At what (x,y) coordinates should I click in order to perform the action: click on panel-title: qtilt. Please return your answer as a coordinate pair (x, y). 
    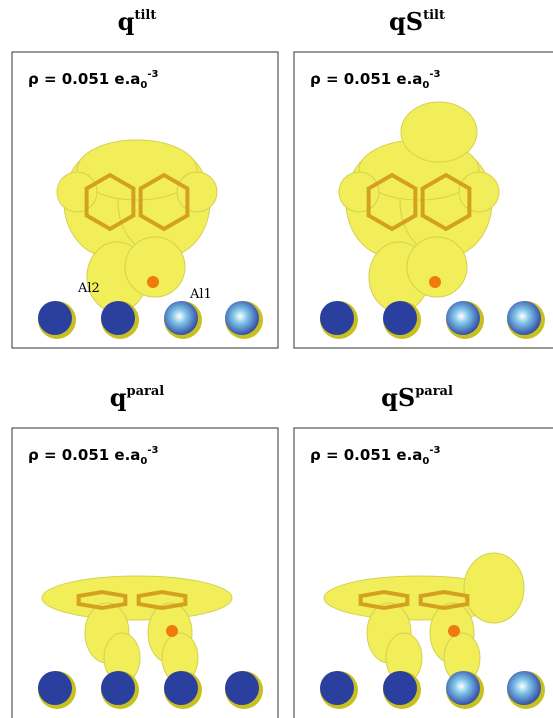
    Looking at the image, I should click on (137, 21).